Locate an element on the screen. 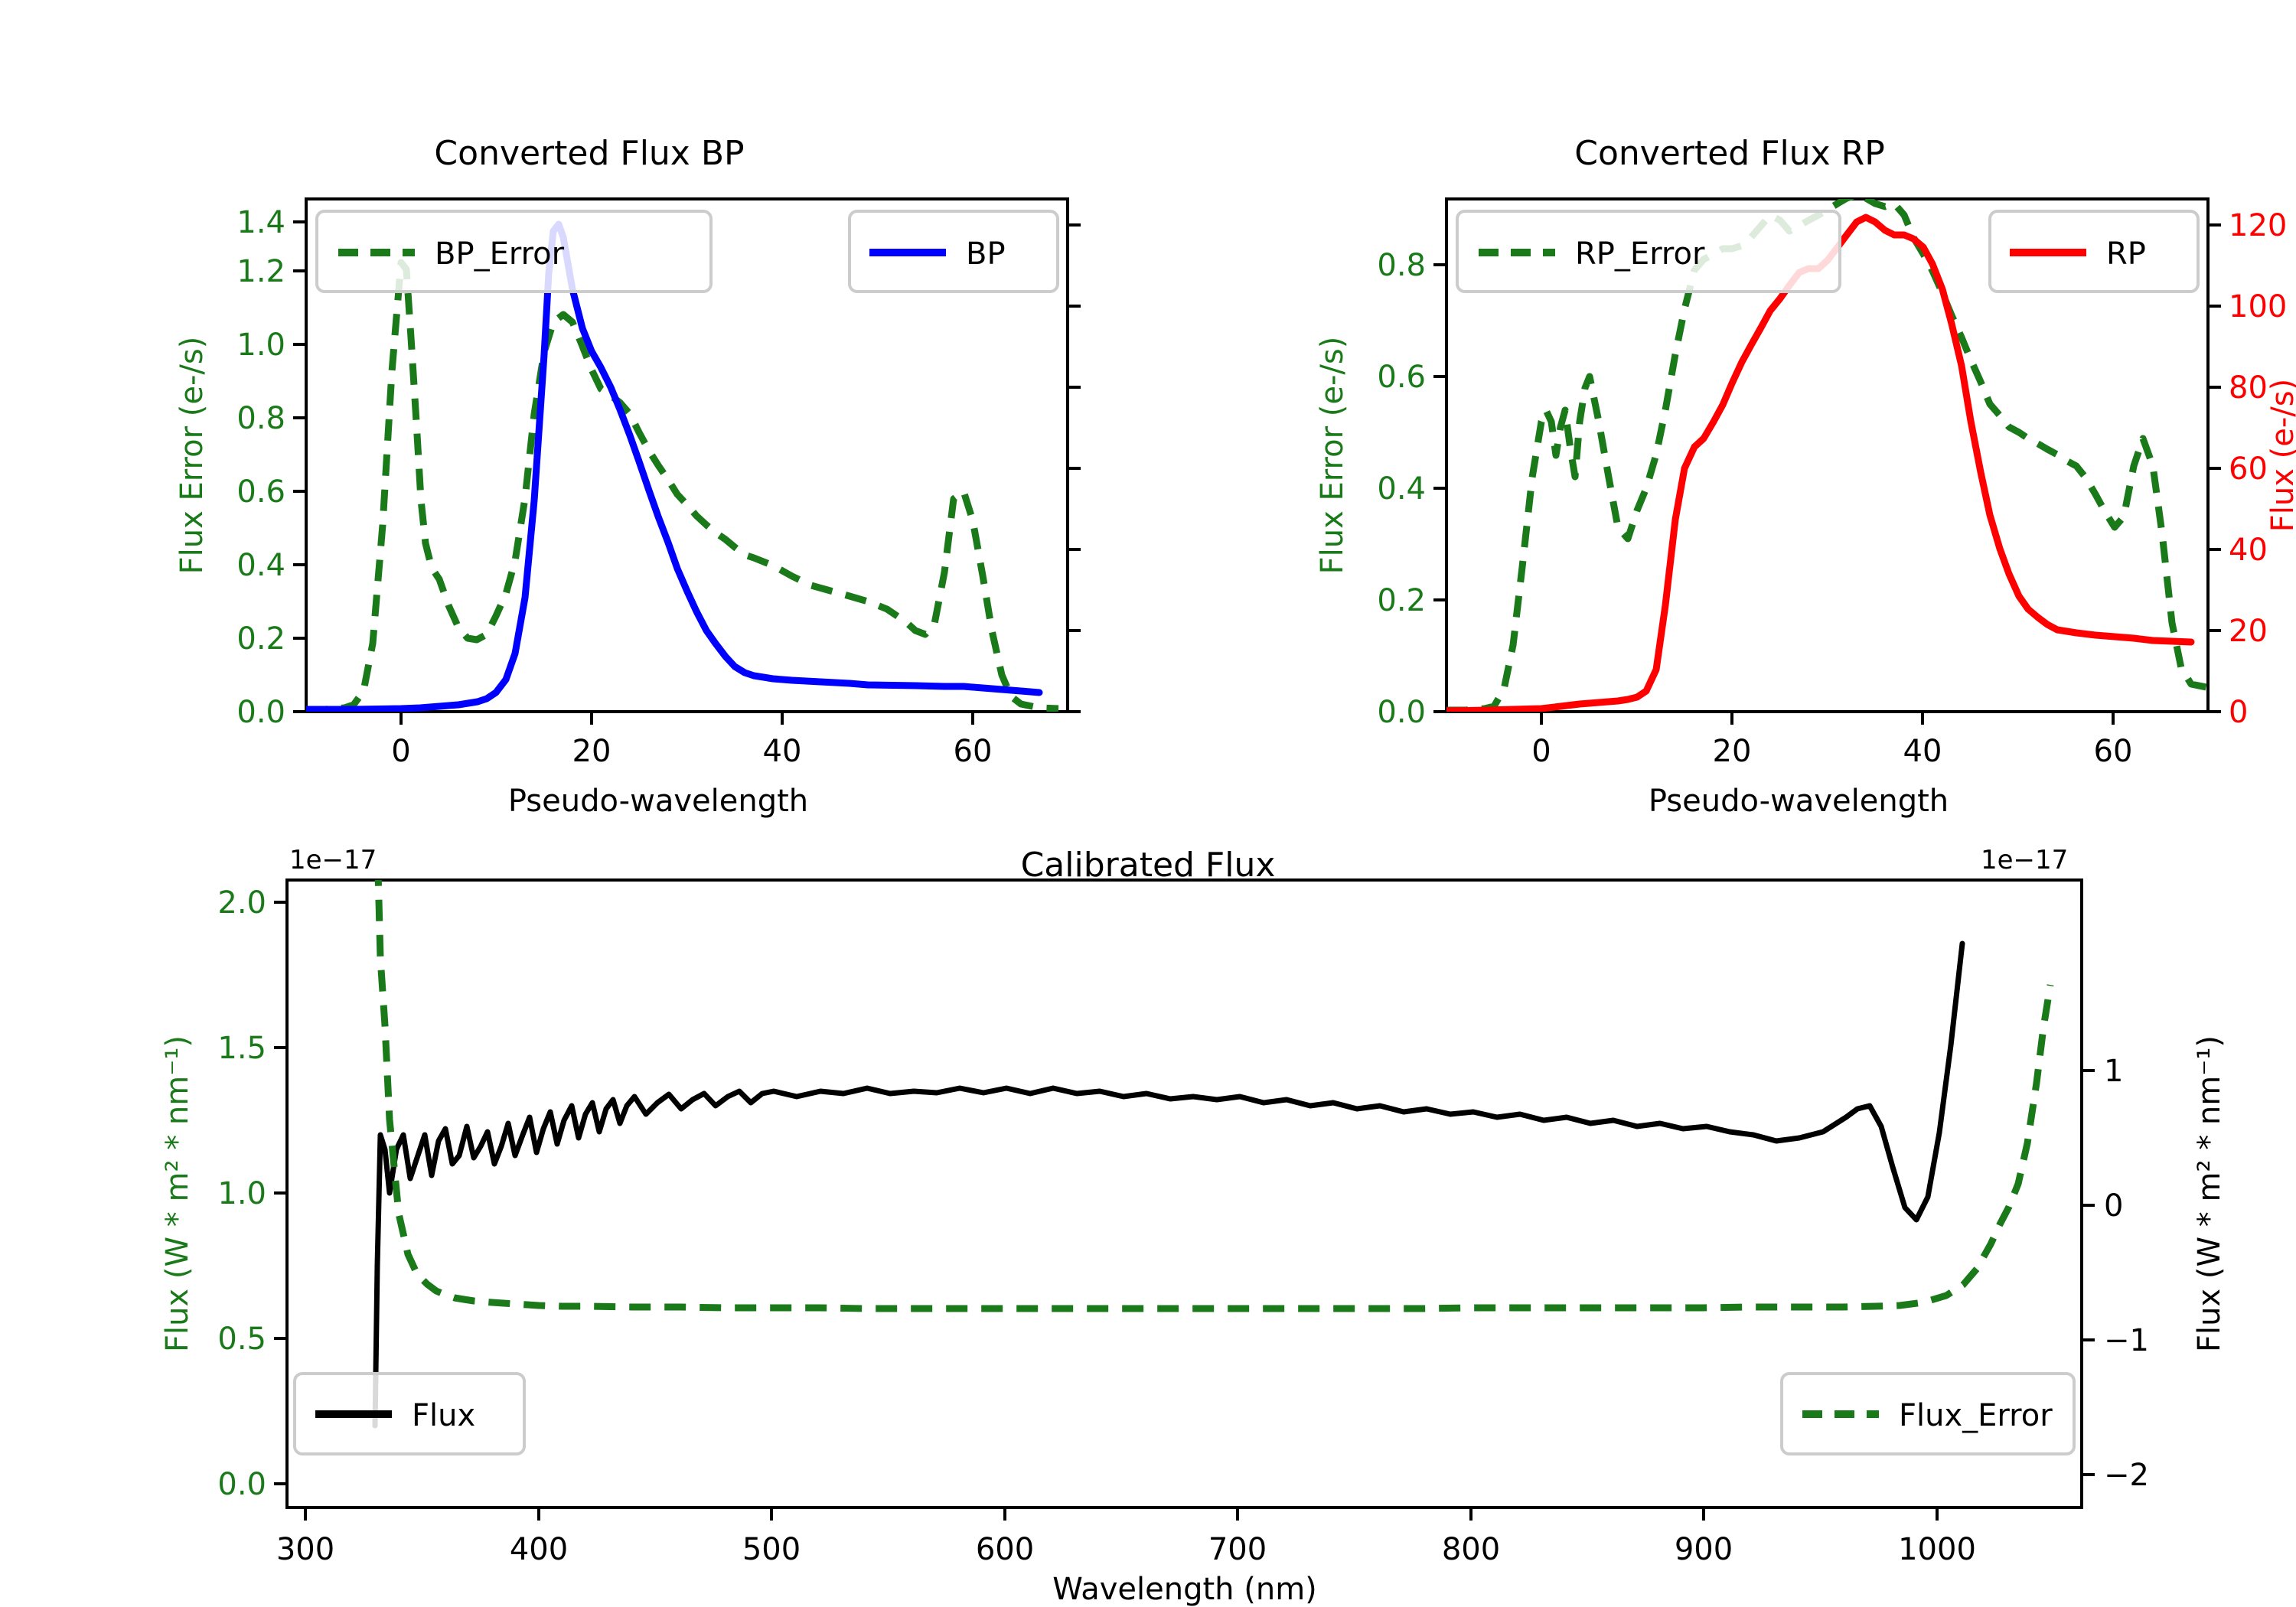 Image resolution: width=2296 pixels, height=1607 pixels. cal-left-yticks: 0.0 0.5 1.0 1.5 2.0 is located at coordinates (252, 1193).